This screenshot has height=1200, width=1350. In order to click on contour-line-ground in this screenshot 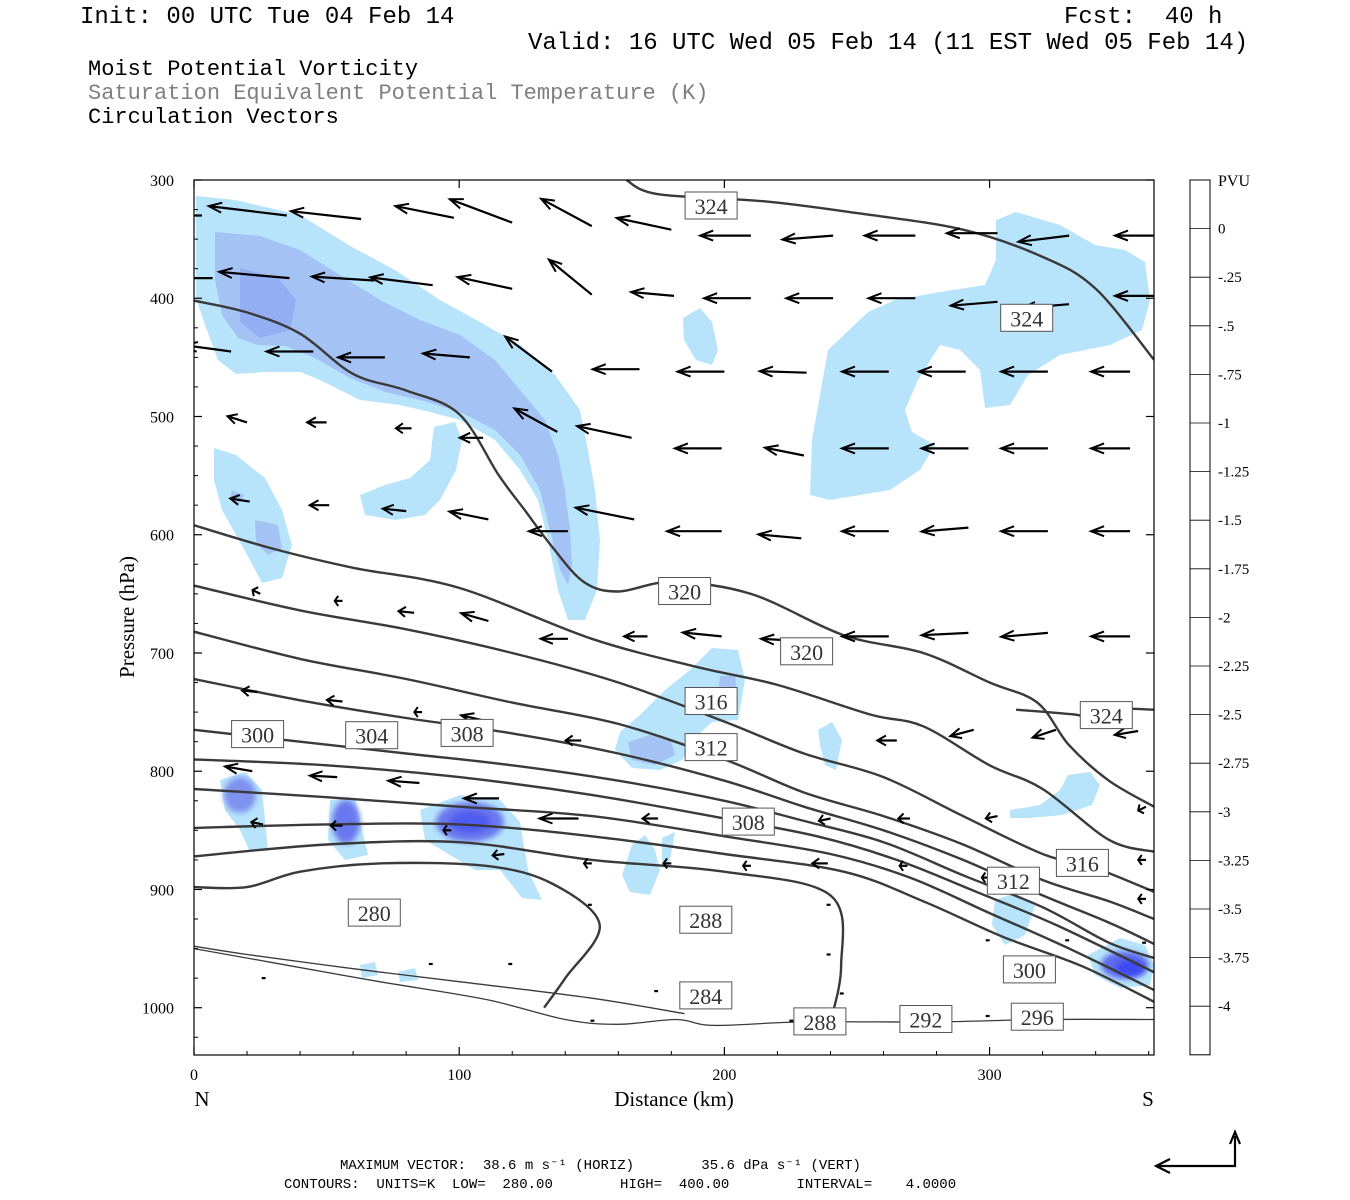, I will do `click(674, 987)`.